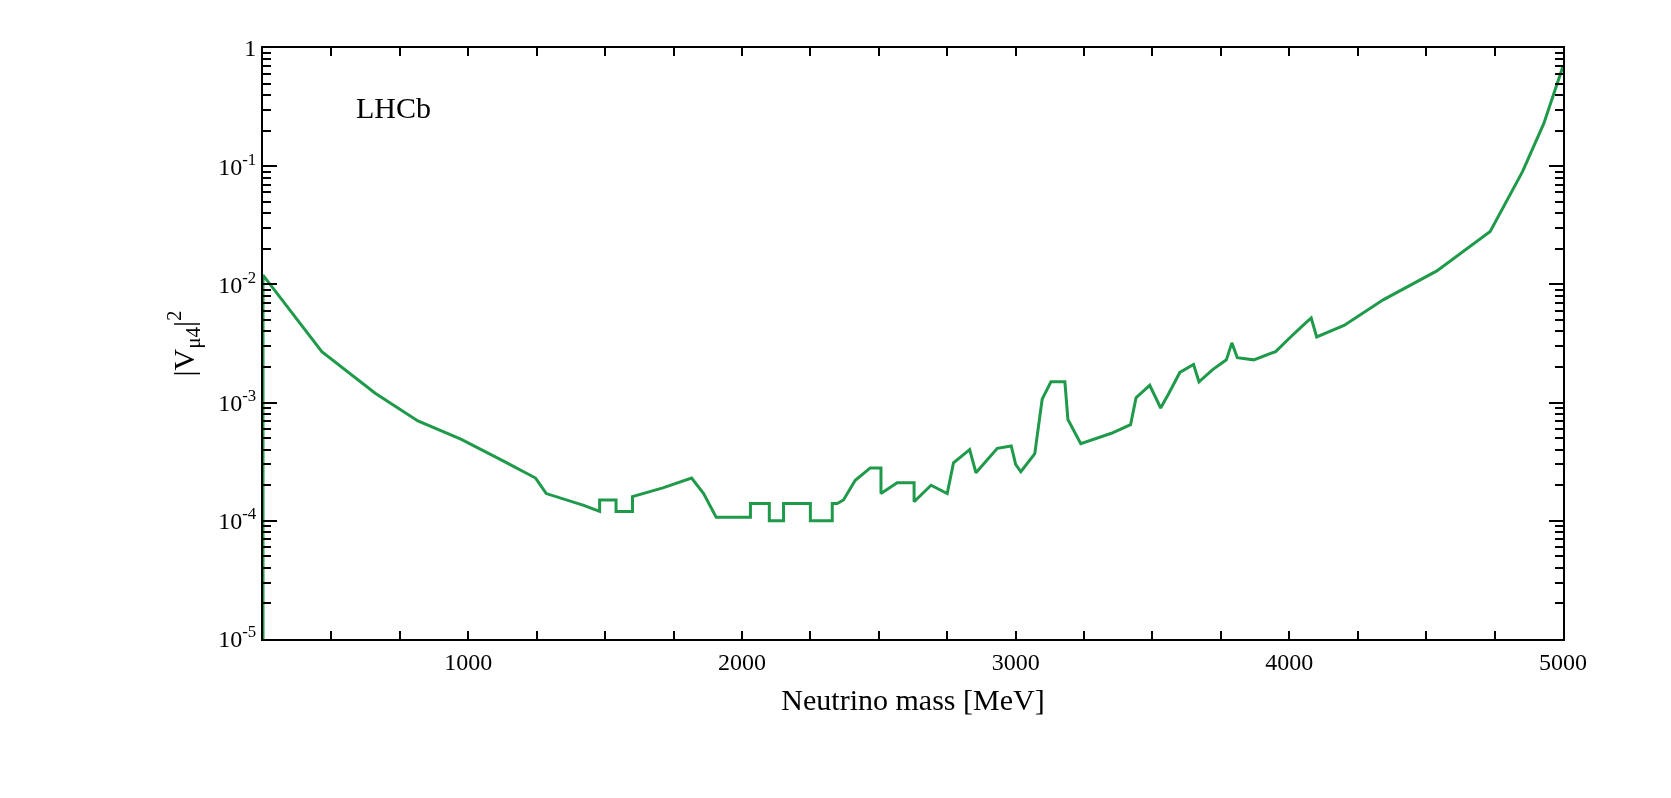  Describe the element at coordinates (237, 519) in the screenshot. I see `y-tick-label: 10$^{-4}$` at that location.